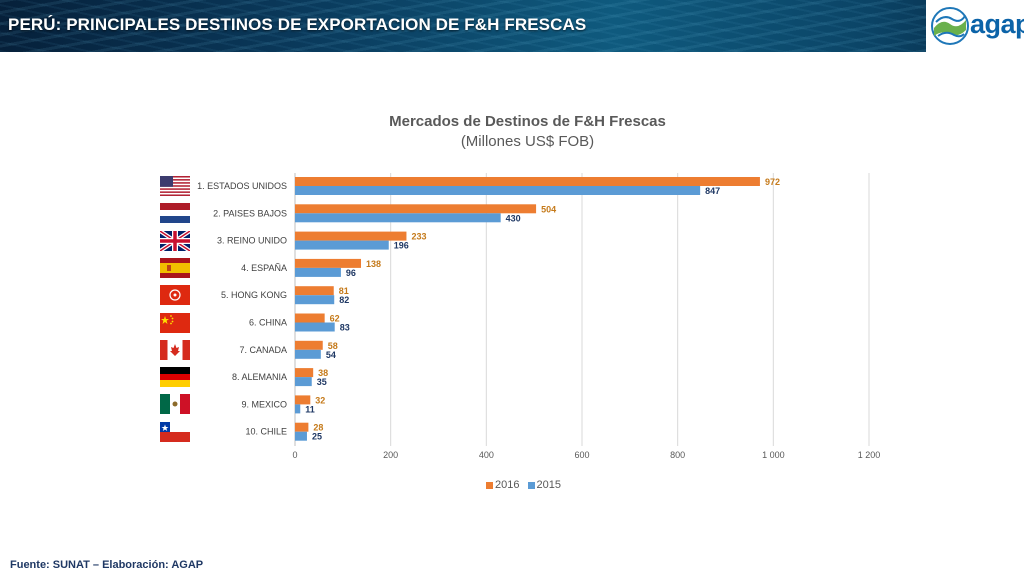 The height and width of the screenshot is (576, 1024). What do you see at coordinates (486, 455) in the screenshot?
I see `x-tick-label: 400` at bounding box center [486, 455].